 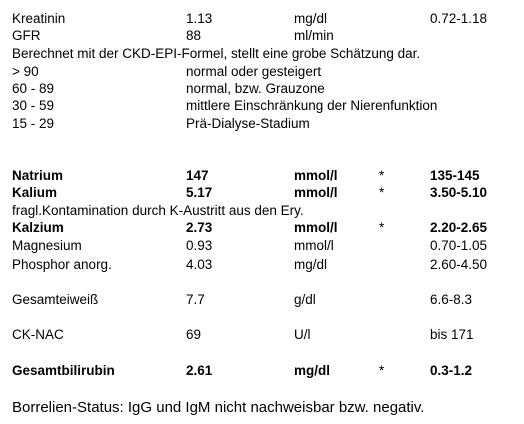 I want to click on test-name: Kalzium, so click(x=38, y=227).